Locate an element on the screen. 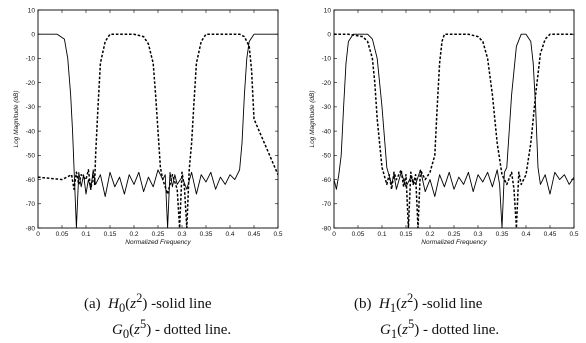  ytick-label-b-8: -70 is located at coordinates (327, 204).